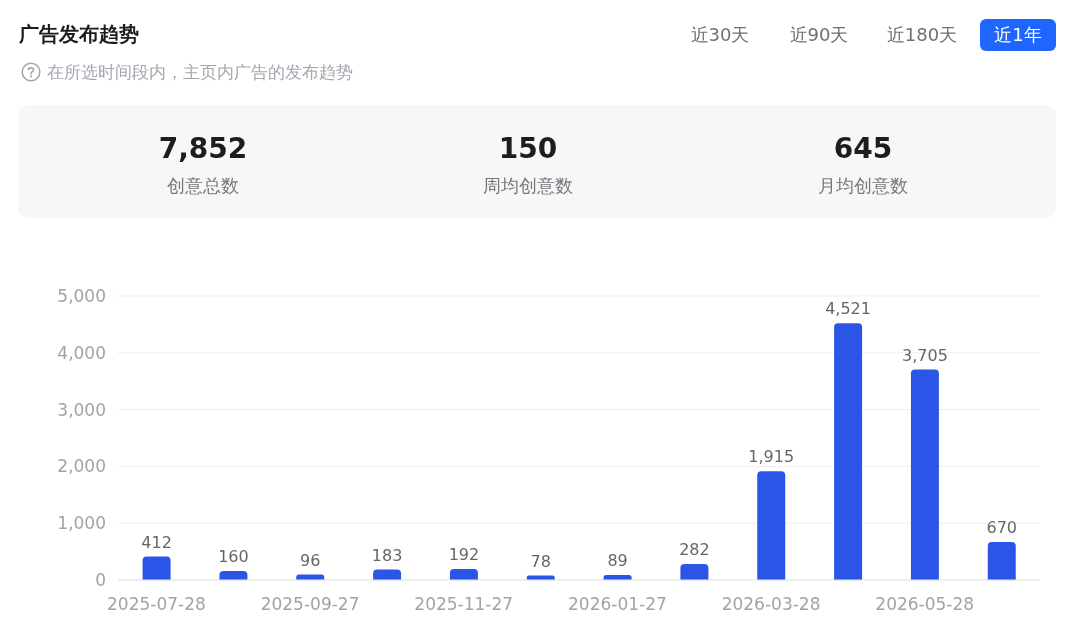  Describe the element at coordinates (863, 149) in the screenshot. I see `text: 645` at that location.